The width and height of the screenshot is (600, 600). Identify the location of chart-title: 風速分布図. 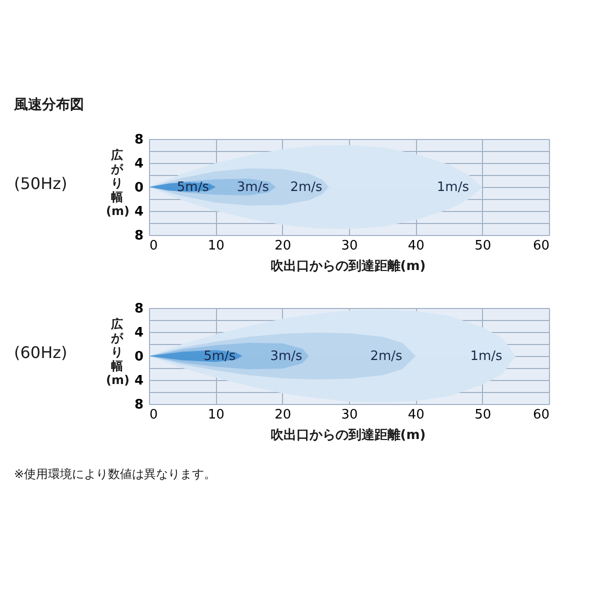
(49, 105).